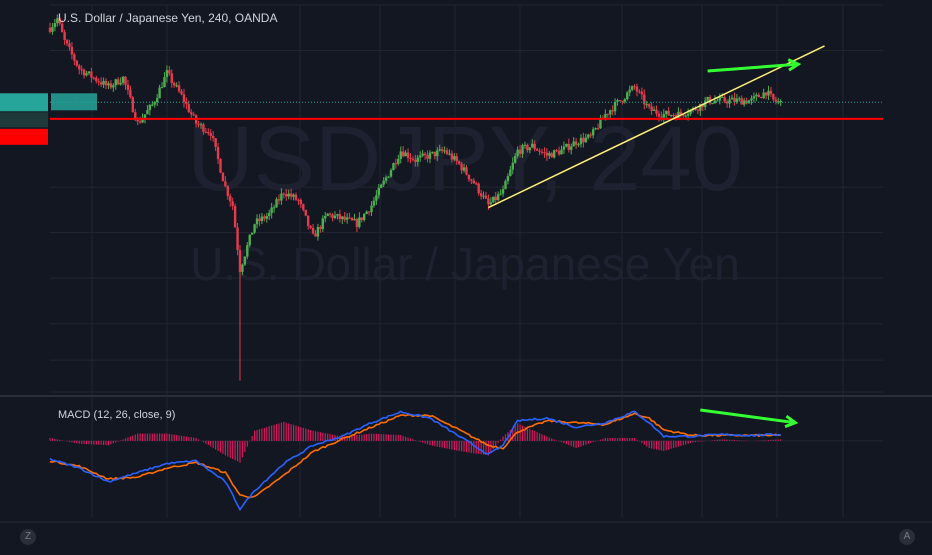 The width and height of the screenshot is (932, 555). What do you see at coordinates (656, 127) in the screenshot?
I see `trend-line` at bounding box center [656, 127].